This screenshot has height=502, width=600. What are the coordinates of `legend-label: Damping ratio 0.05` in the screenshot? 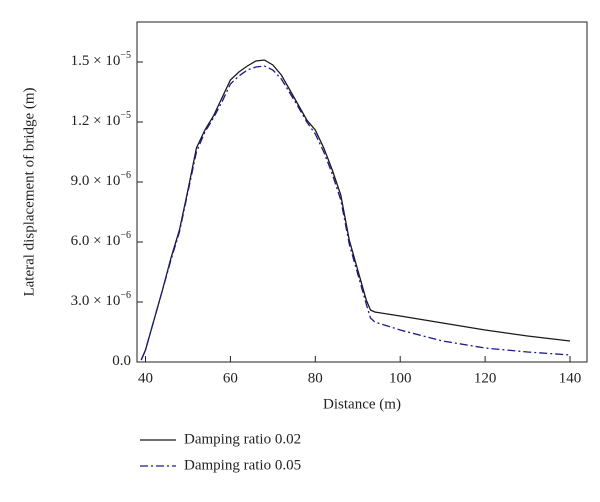 It's located at (242, 465).